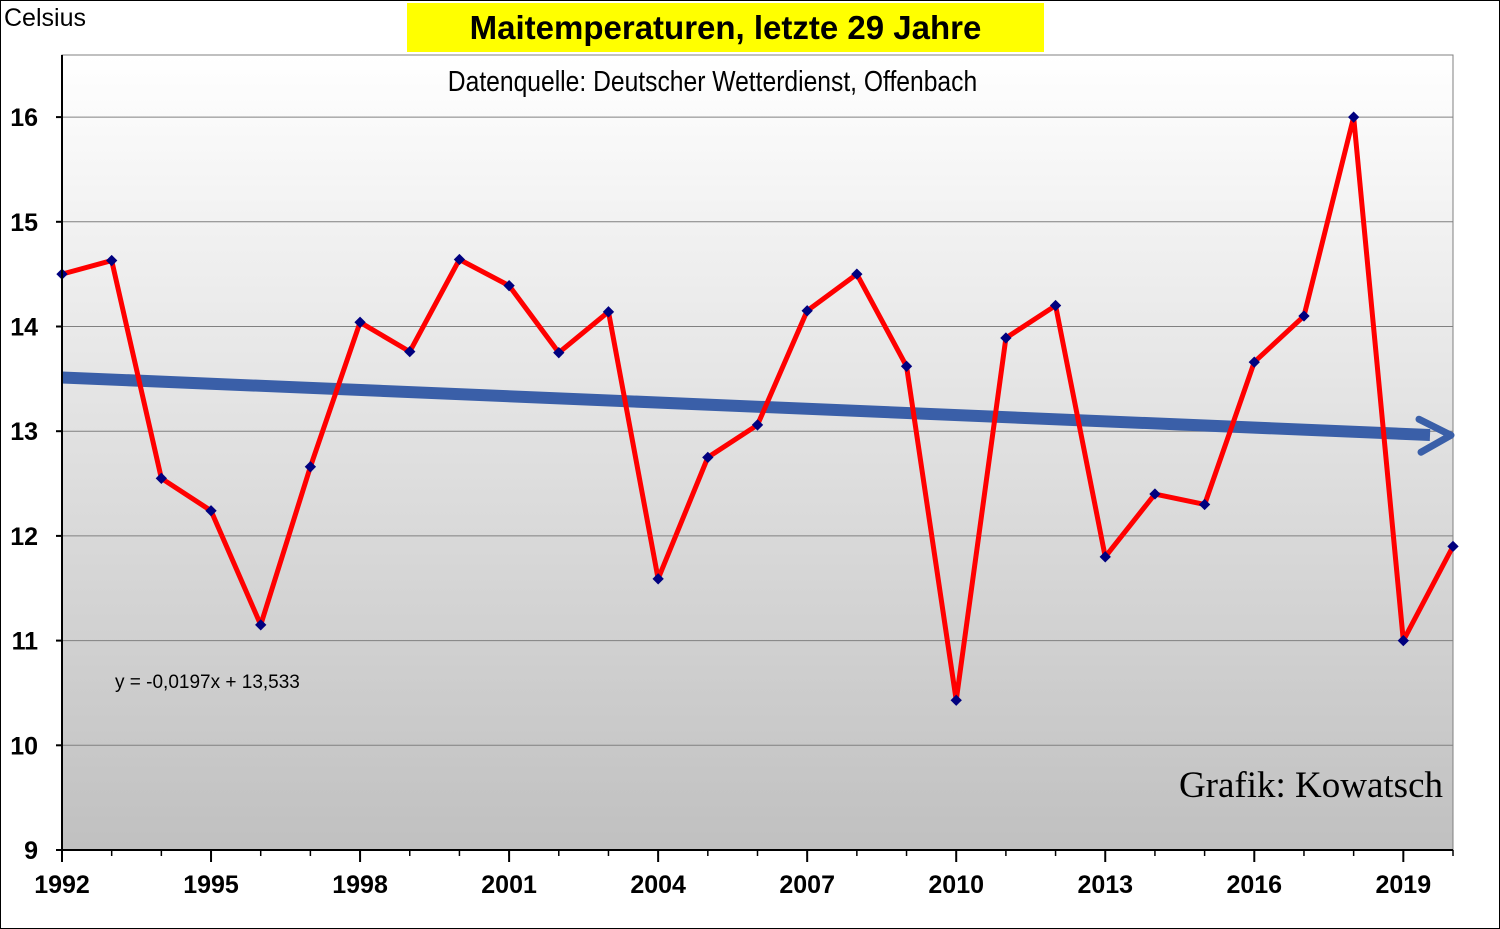 This screenshot has width=1500, height=929. What do you see at coordinates (45, 18) in the screenshot?
I see `y-axis-label: Celsius` at bounding box center [45, 18].